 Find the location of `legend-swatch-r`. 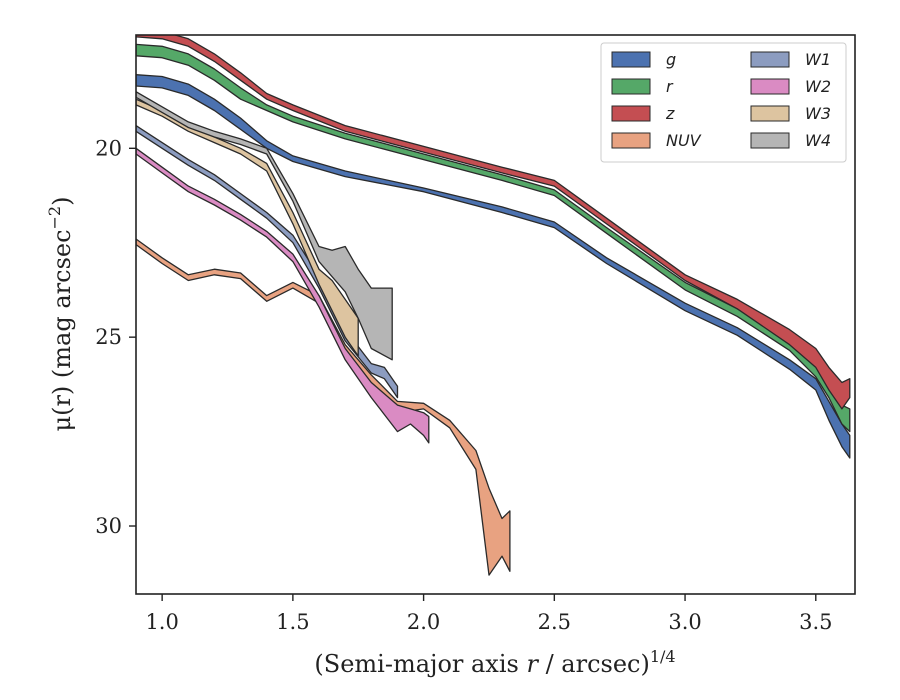

legend-swatch-r is located at coordinates (631, 86).